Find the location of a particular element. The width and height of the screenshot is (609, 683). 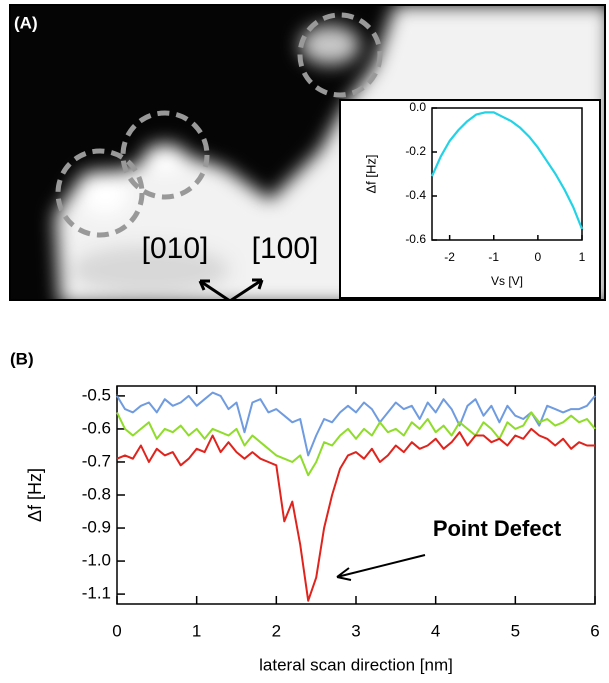

panel-label: (B) is located at coordinates (22, 358).